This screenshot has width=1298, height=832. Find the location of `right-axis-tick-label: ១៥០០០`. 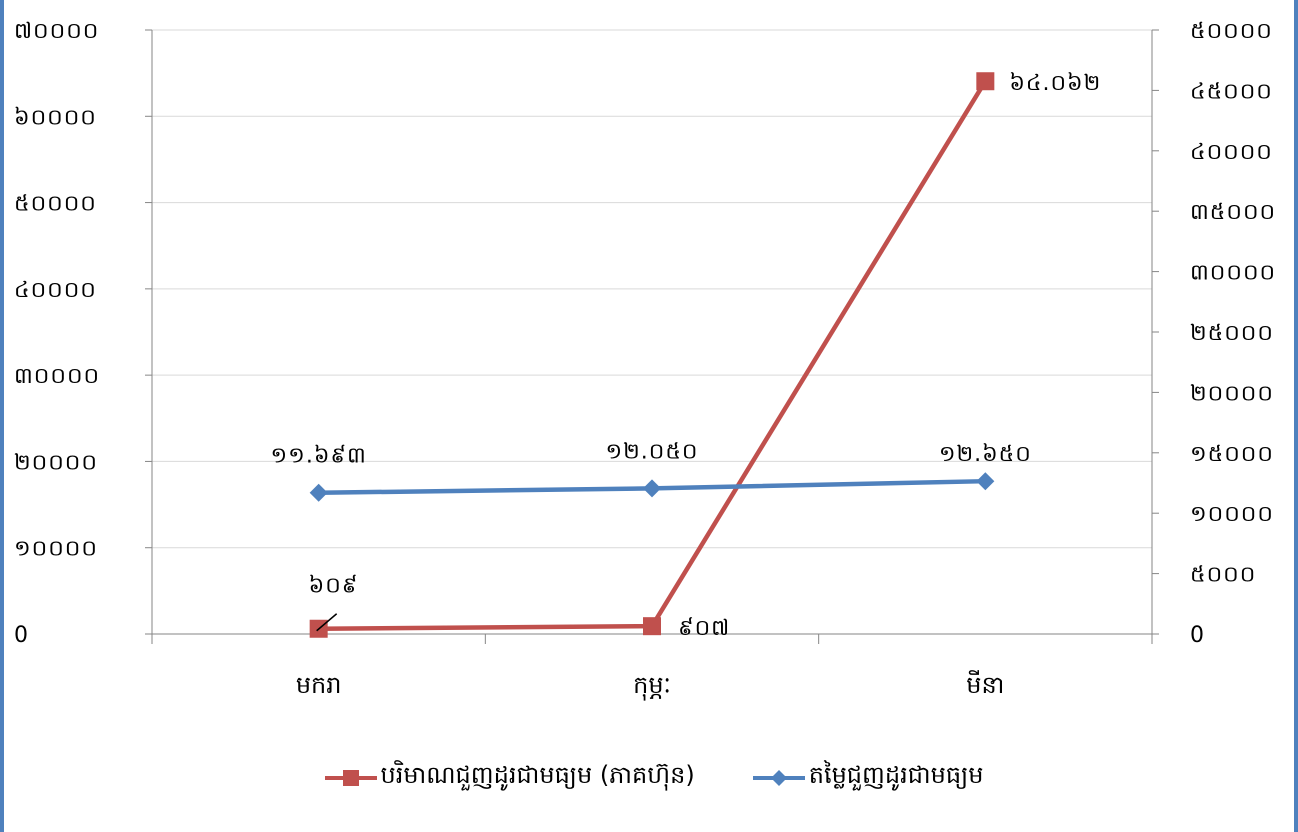

right-axis-tick-label: ១៥០០០ is located at coordinates (1232, 454).